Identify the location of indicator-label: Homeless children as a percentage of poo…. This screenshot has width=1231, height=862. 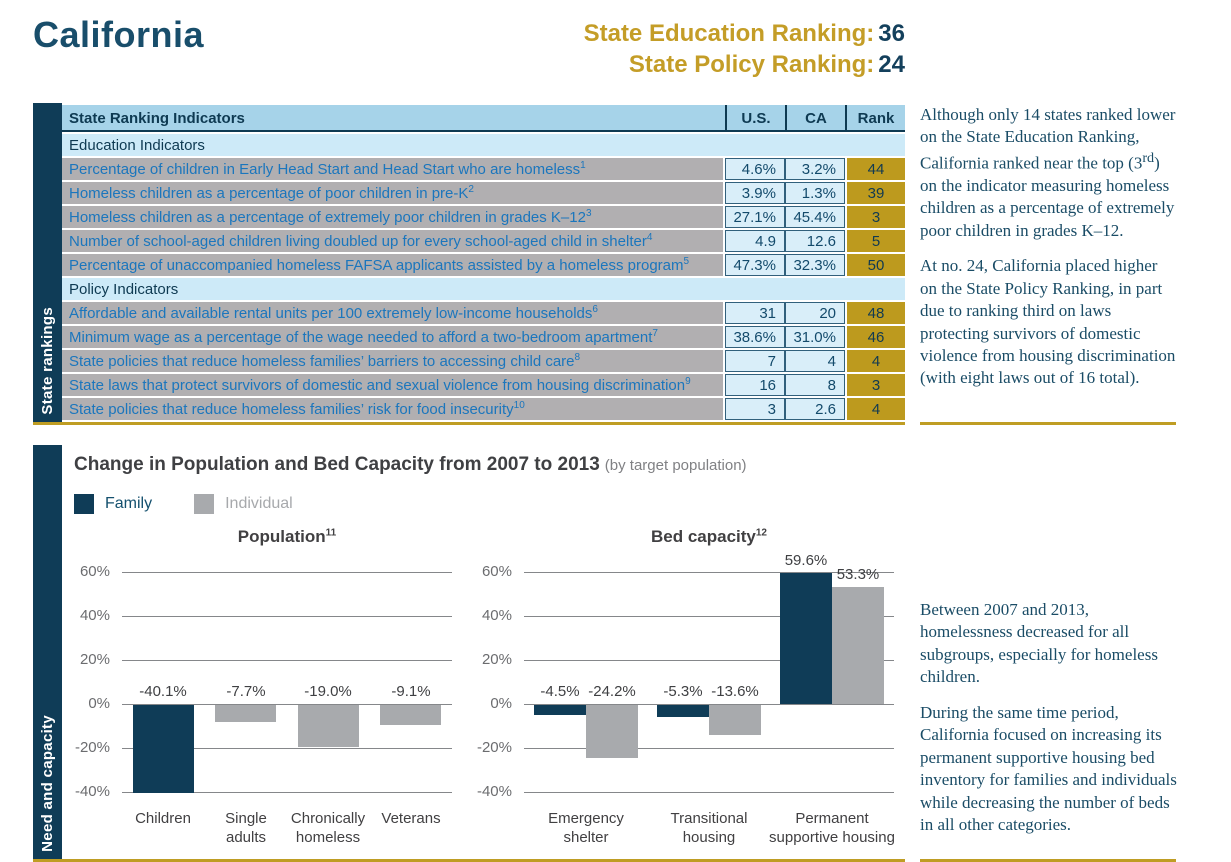
(393, 193).